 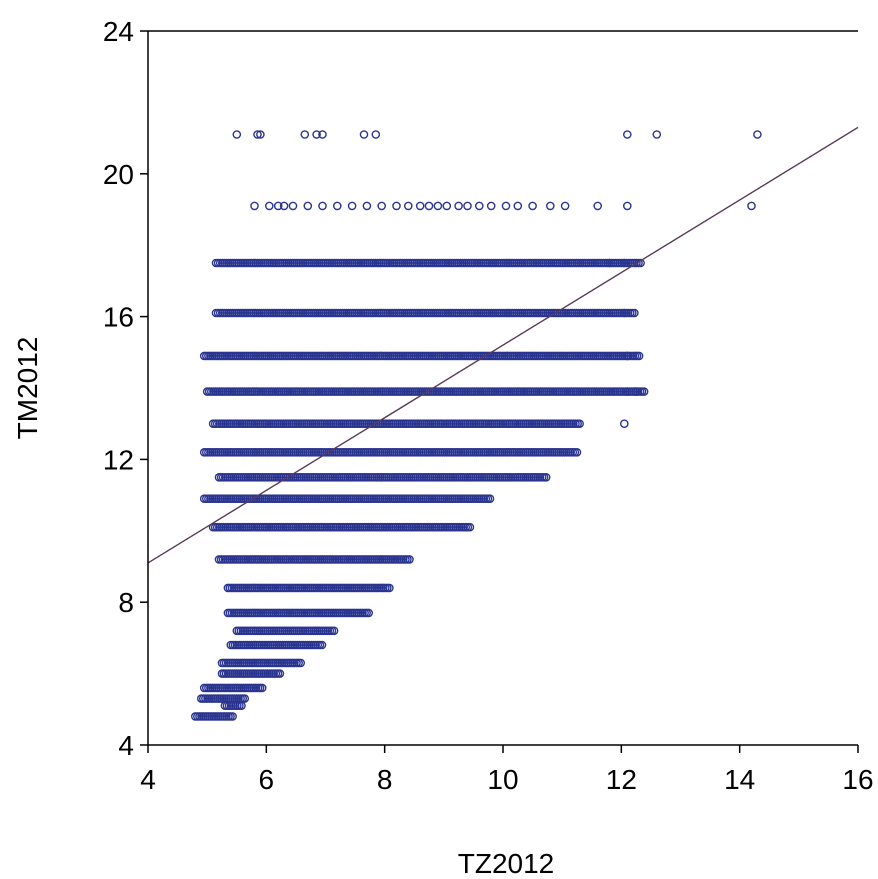 I want to click on y-tick-label: 16, so click(x=118, y=317).